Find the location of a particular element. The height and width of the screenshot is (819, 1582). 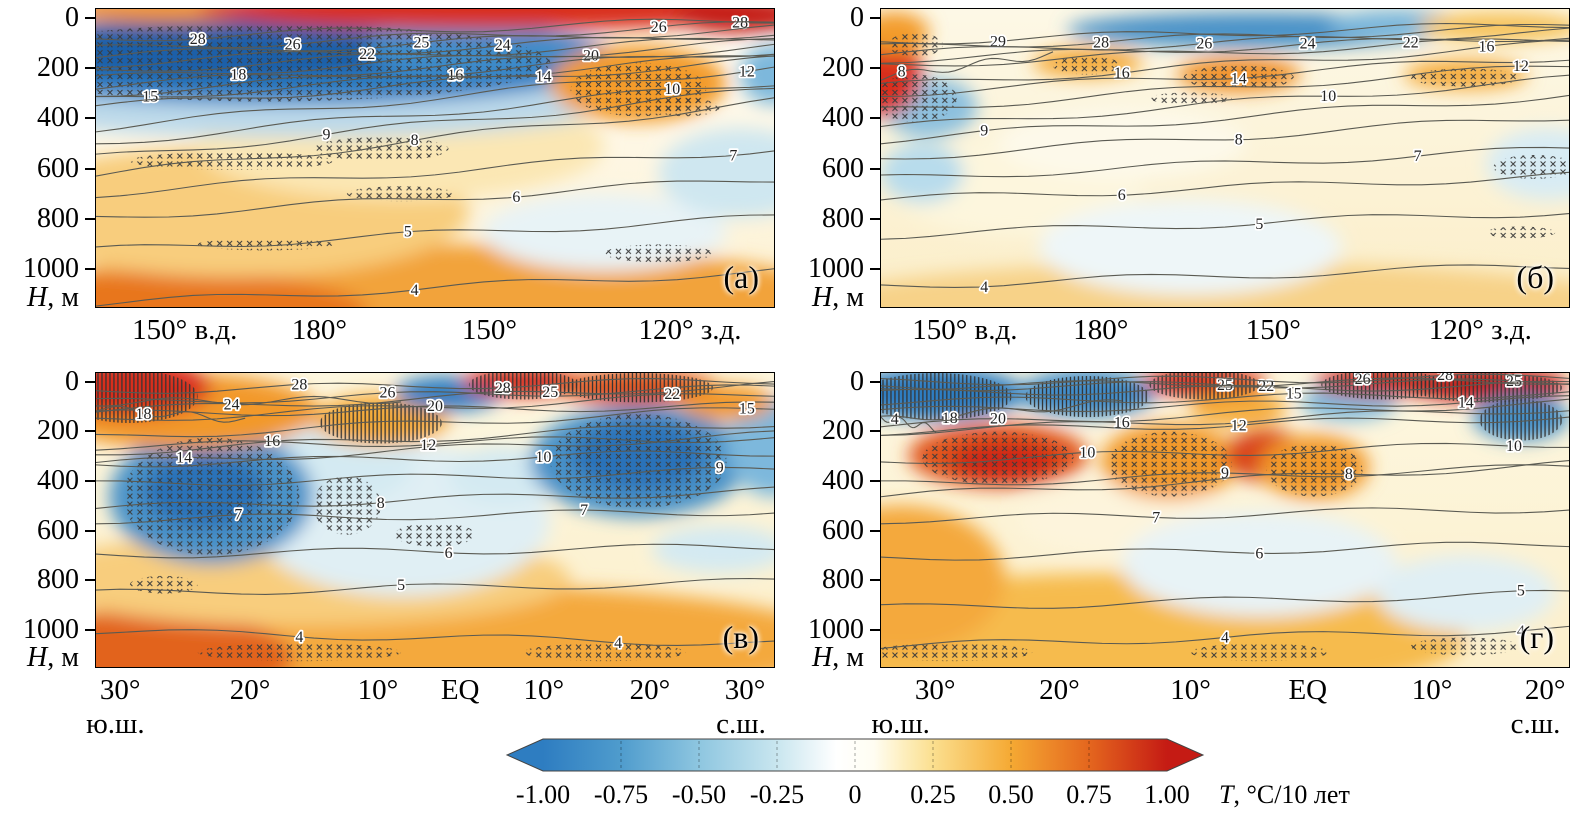

colorbar-tick-label: 0.50 is located at coordinates (1011, 794).